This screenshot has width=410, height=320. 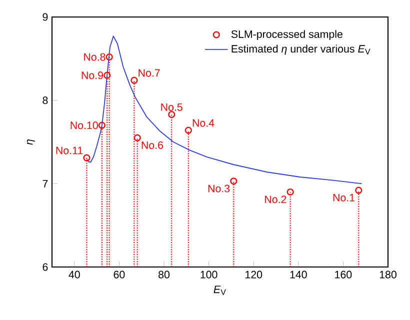 What do you see at coordinates (254, 274) in the screenshot?
I see `x-tick-label: 120` at bounding box center [254, 274].